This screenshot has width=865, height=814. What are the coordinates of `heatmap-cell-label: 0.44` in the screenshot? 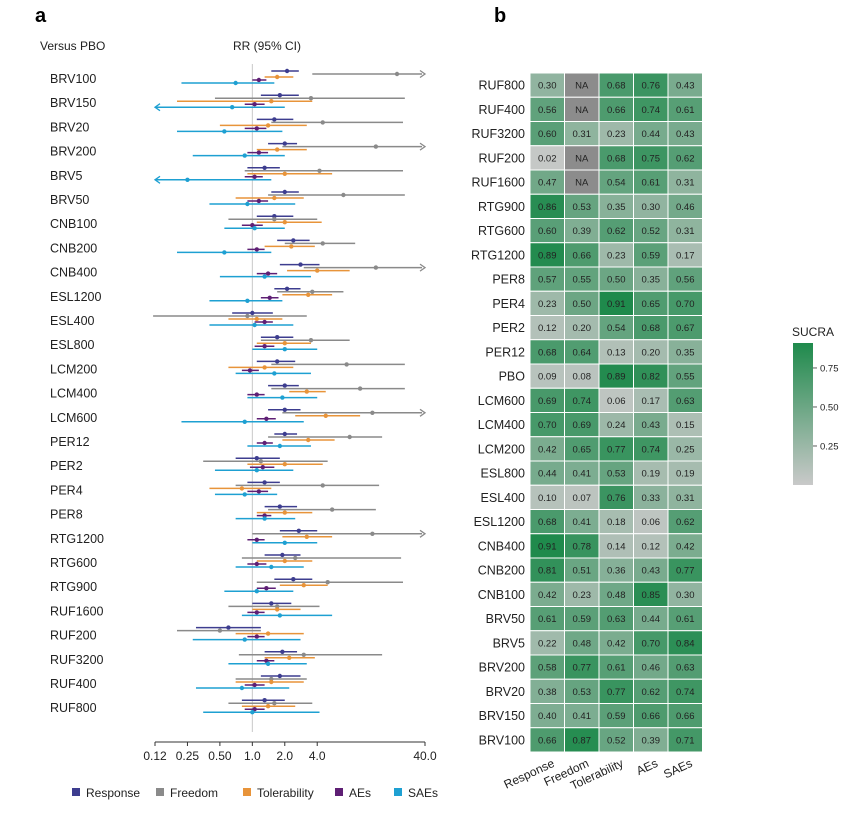 It's located at (651, 619).